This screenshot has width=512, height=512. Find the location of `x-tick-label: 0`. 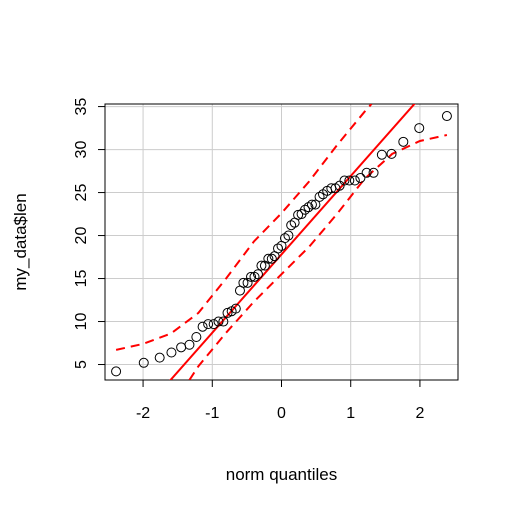

x-tick-label: 0 is located at coordinates (281, 413).